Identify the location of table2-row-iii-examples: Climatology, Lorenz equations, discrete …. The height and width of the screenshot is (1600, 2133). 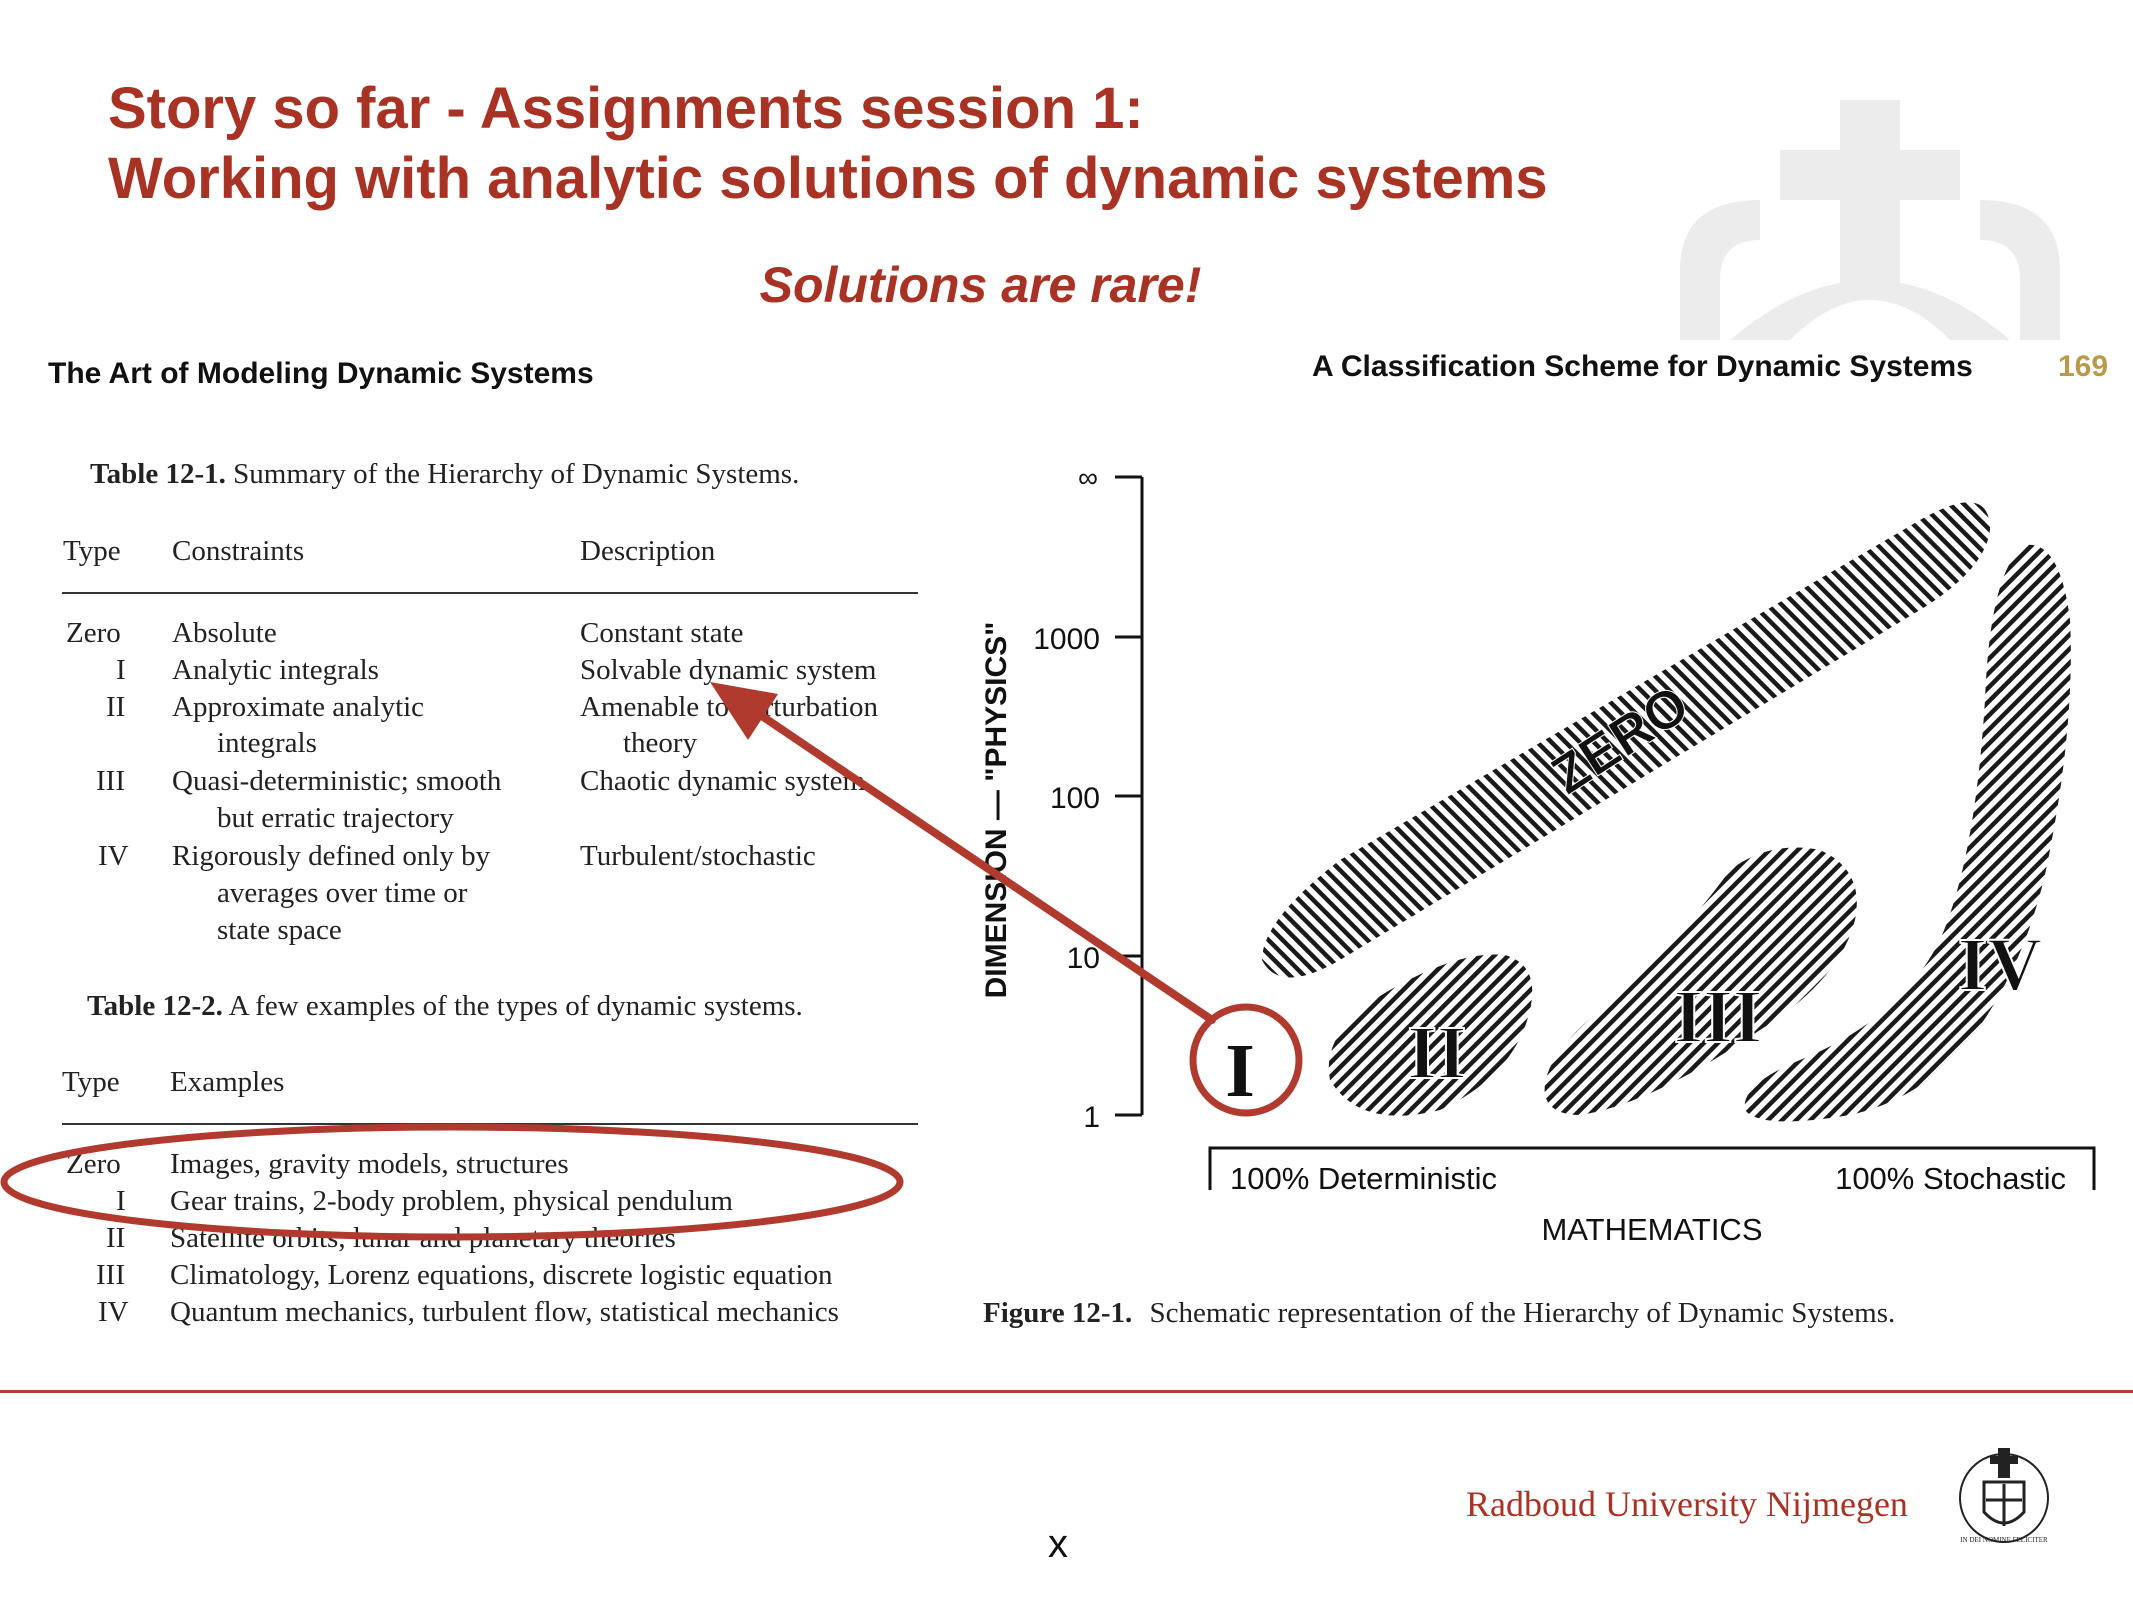
(501, 1275).